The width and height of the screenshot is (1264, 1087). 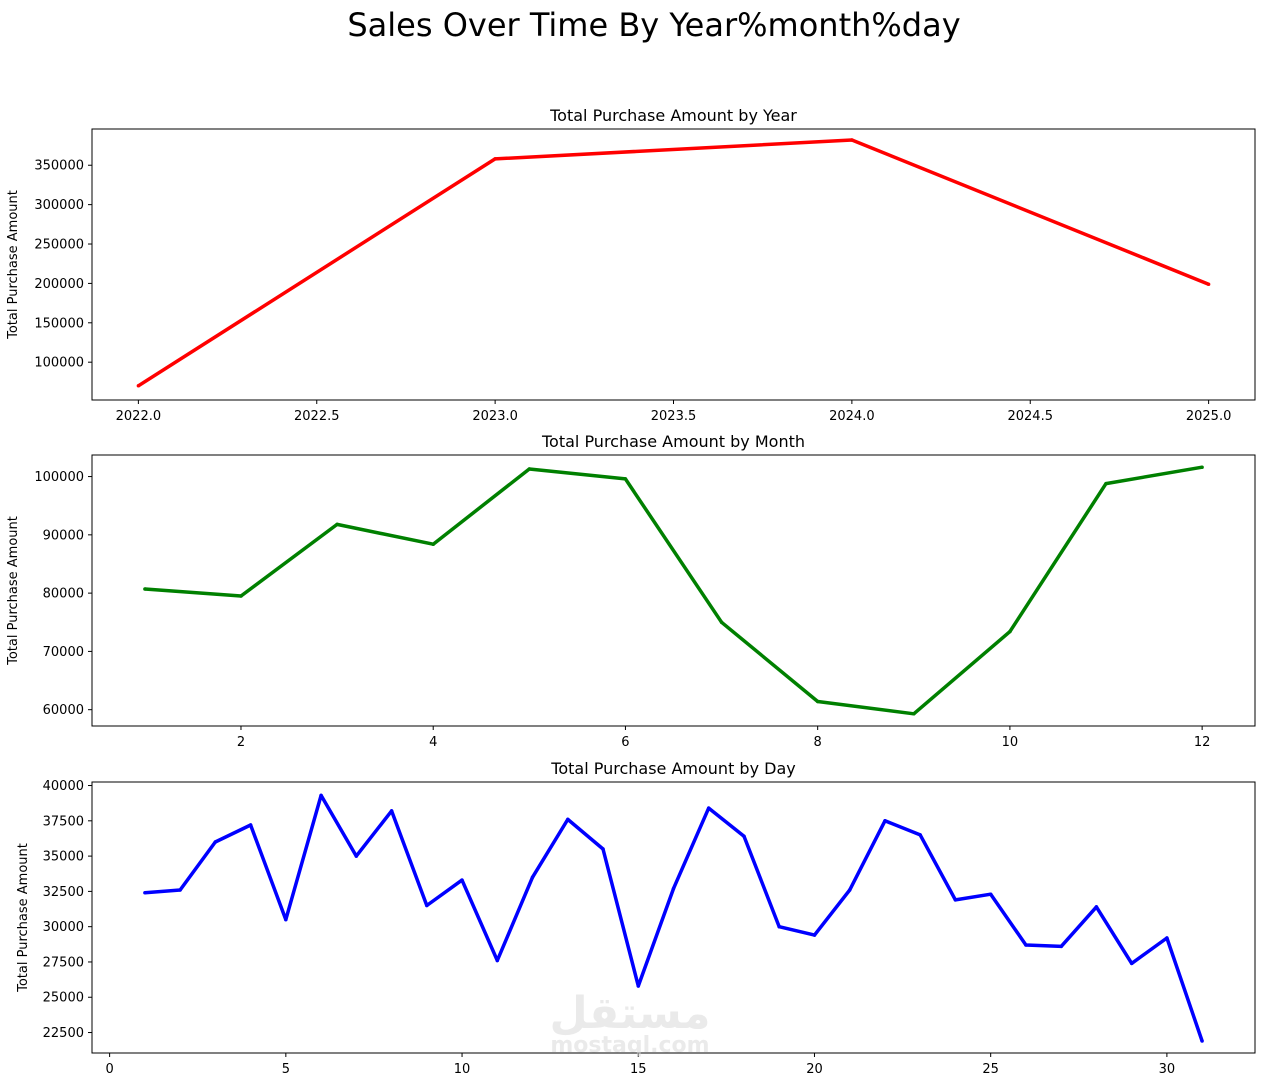 What do you see at coordinates (139, 416) in the screenshot?
I see `x-tick-label: 2022.0` at bounding box center [139, 416].